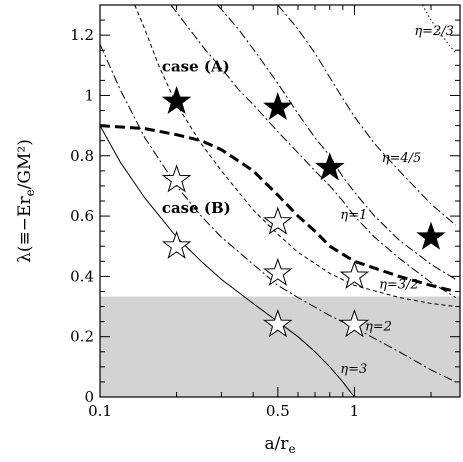  I want to click on case-label-1: case (A), so click(196, 66).